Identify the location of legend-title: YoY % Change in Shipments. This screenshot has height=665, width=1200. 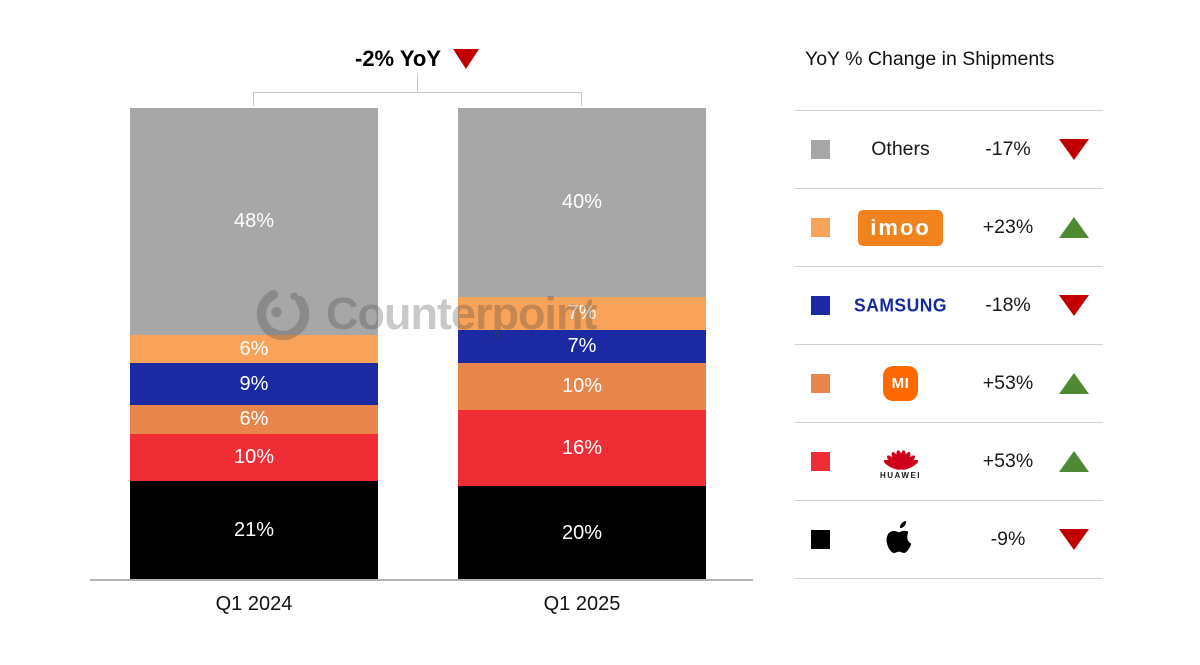
(930, 59).